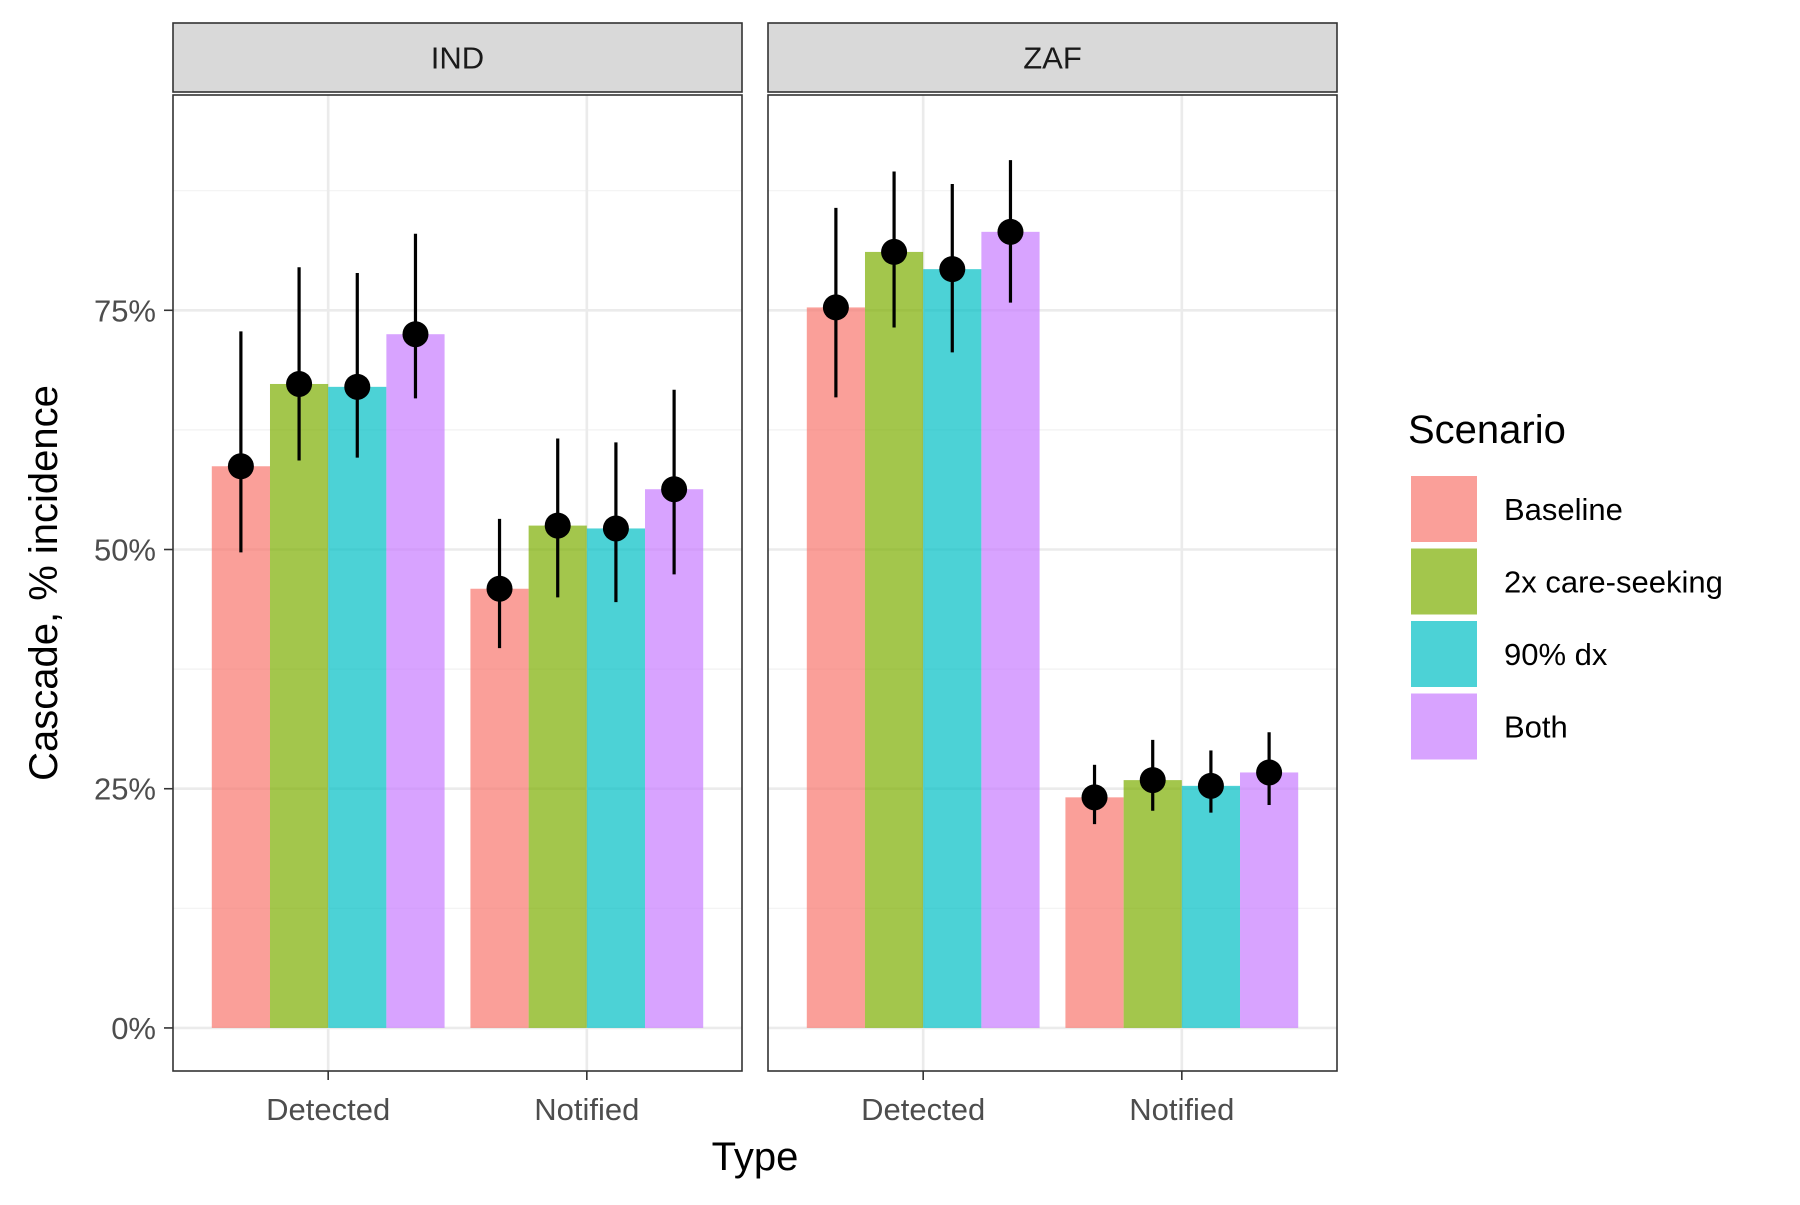  What do you see at coordinates (133, 1028) in the screenshot?
I see `y-tick-label: 0%` at bounding box center [133, 1028].